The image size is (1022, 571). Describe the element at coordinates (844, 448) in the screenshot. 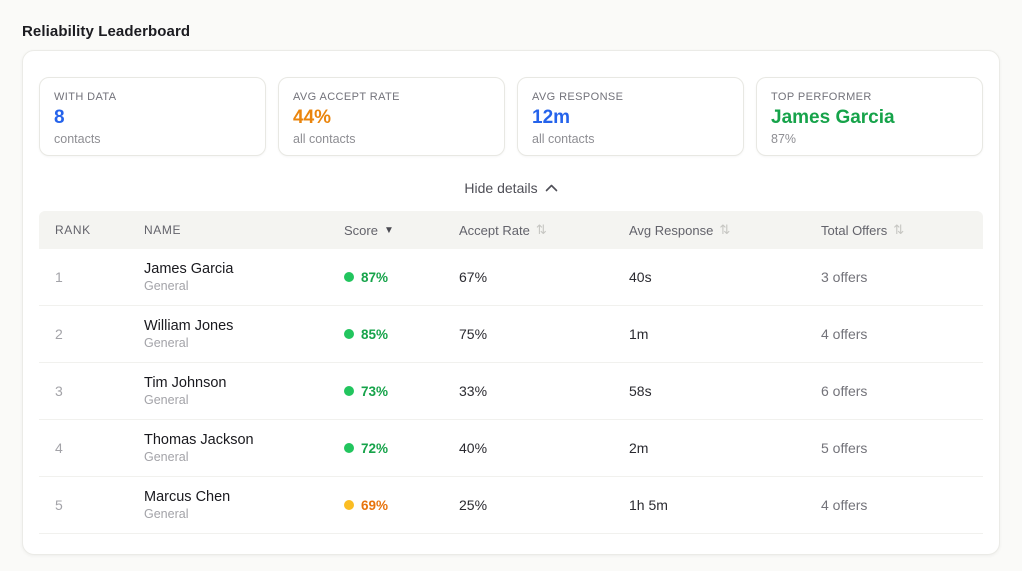

I see `total-offers-cell: 5 offers` at that location.